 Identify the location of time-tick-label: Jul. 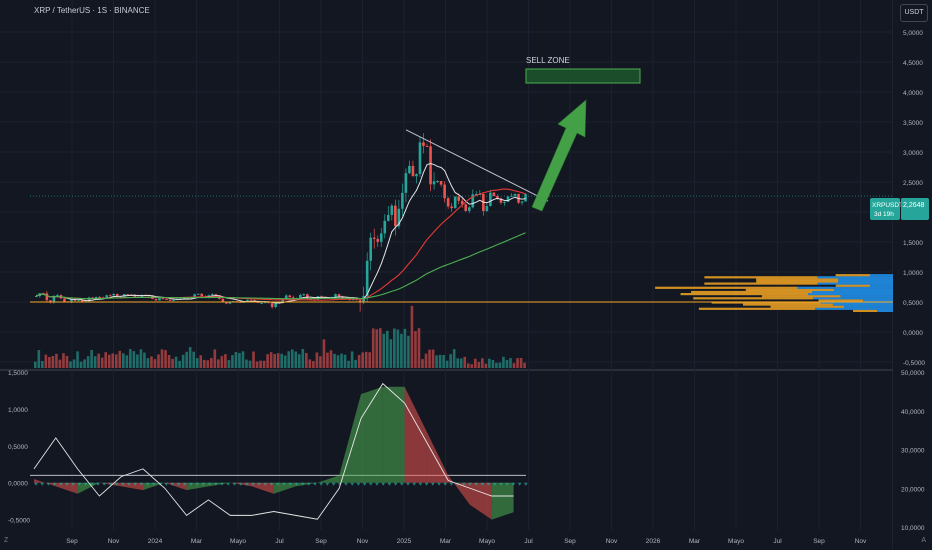
(279, 541).